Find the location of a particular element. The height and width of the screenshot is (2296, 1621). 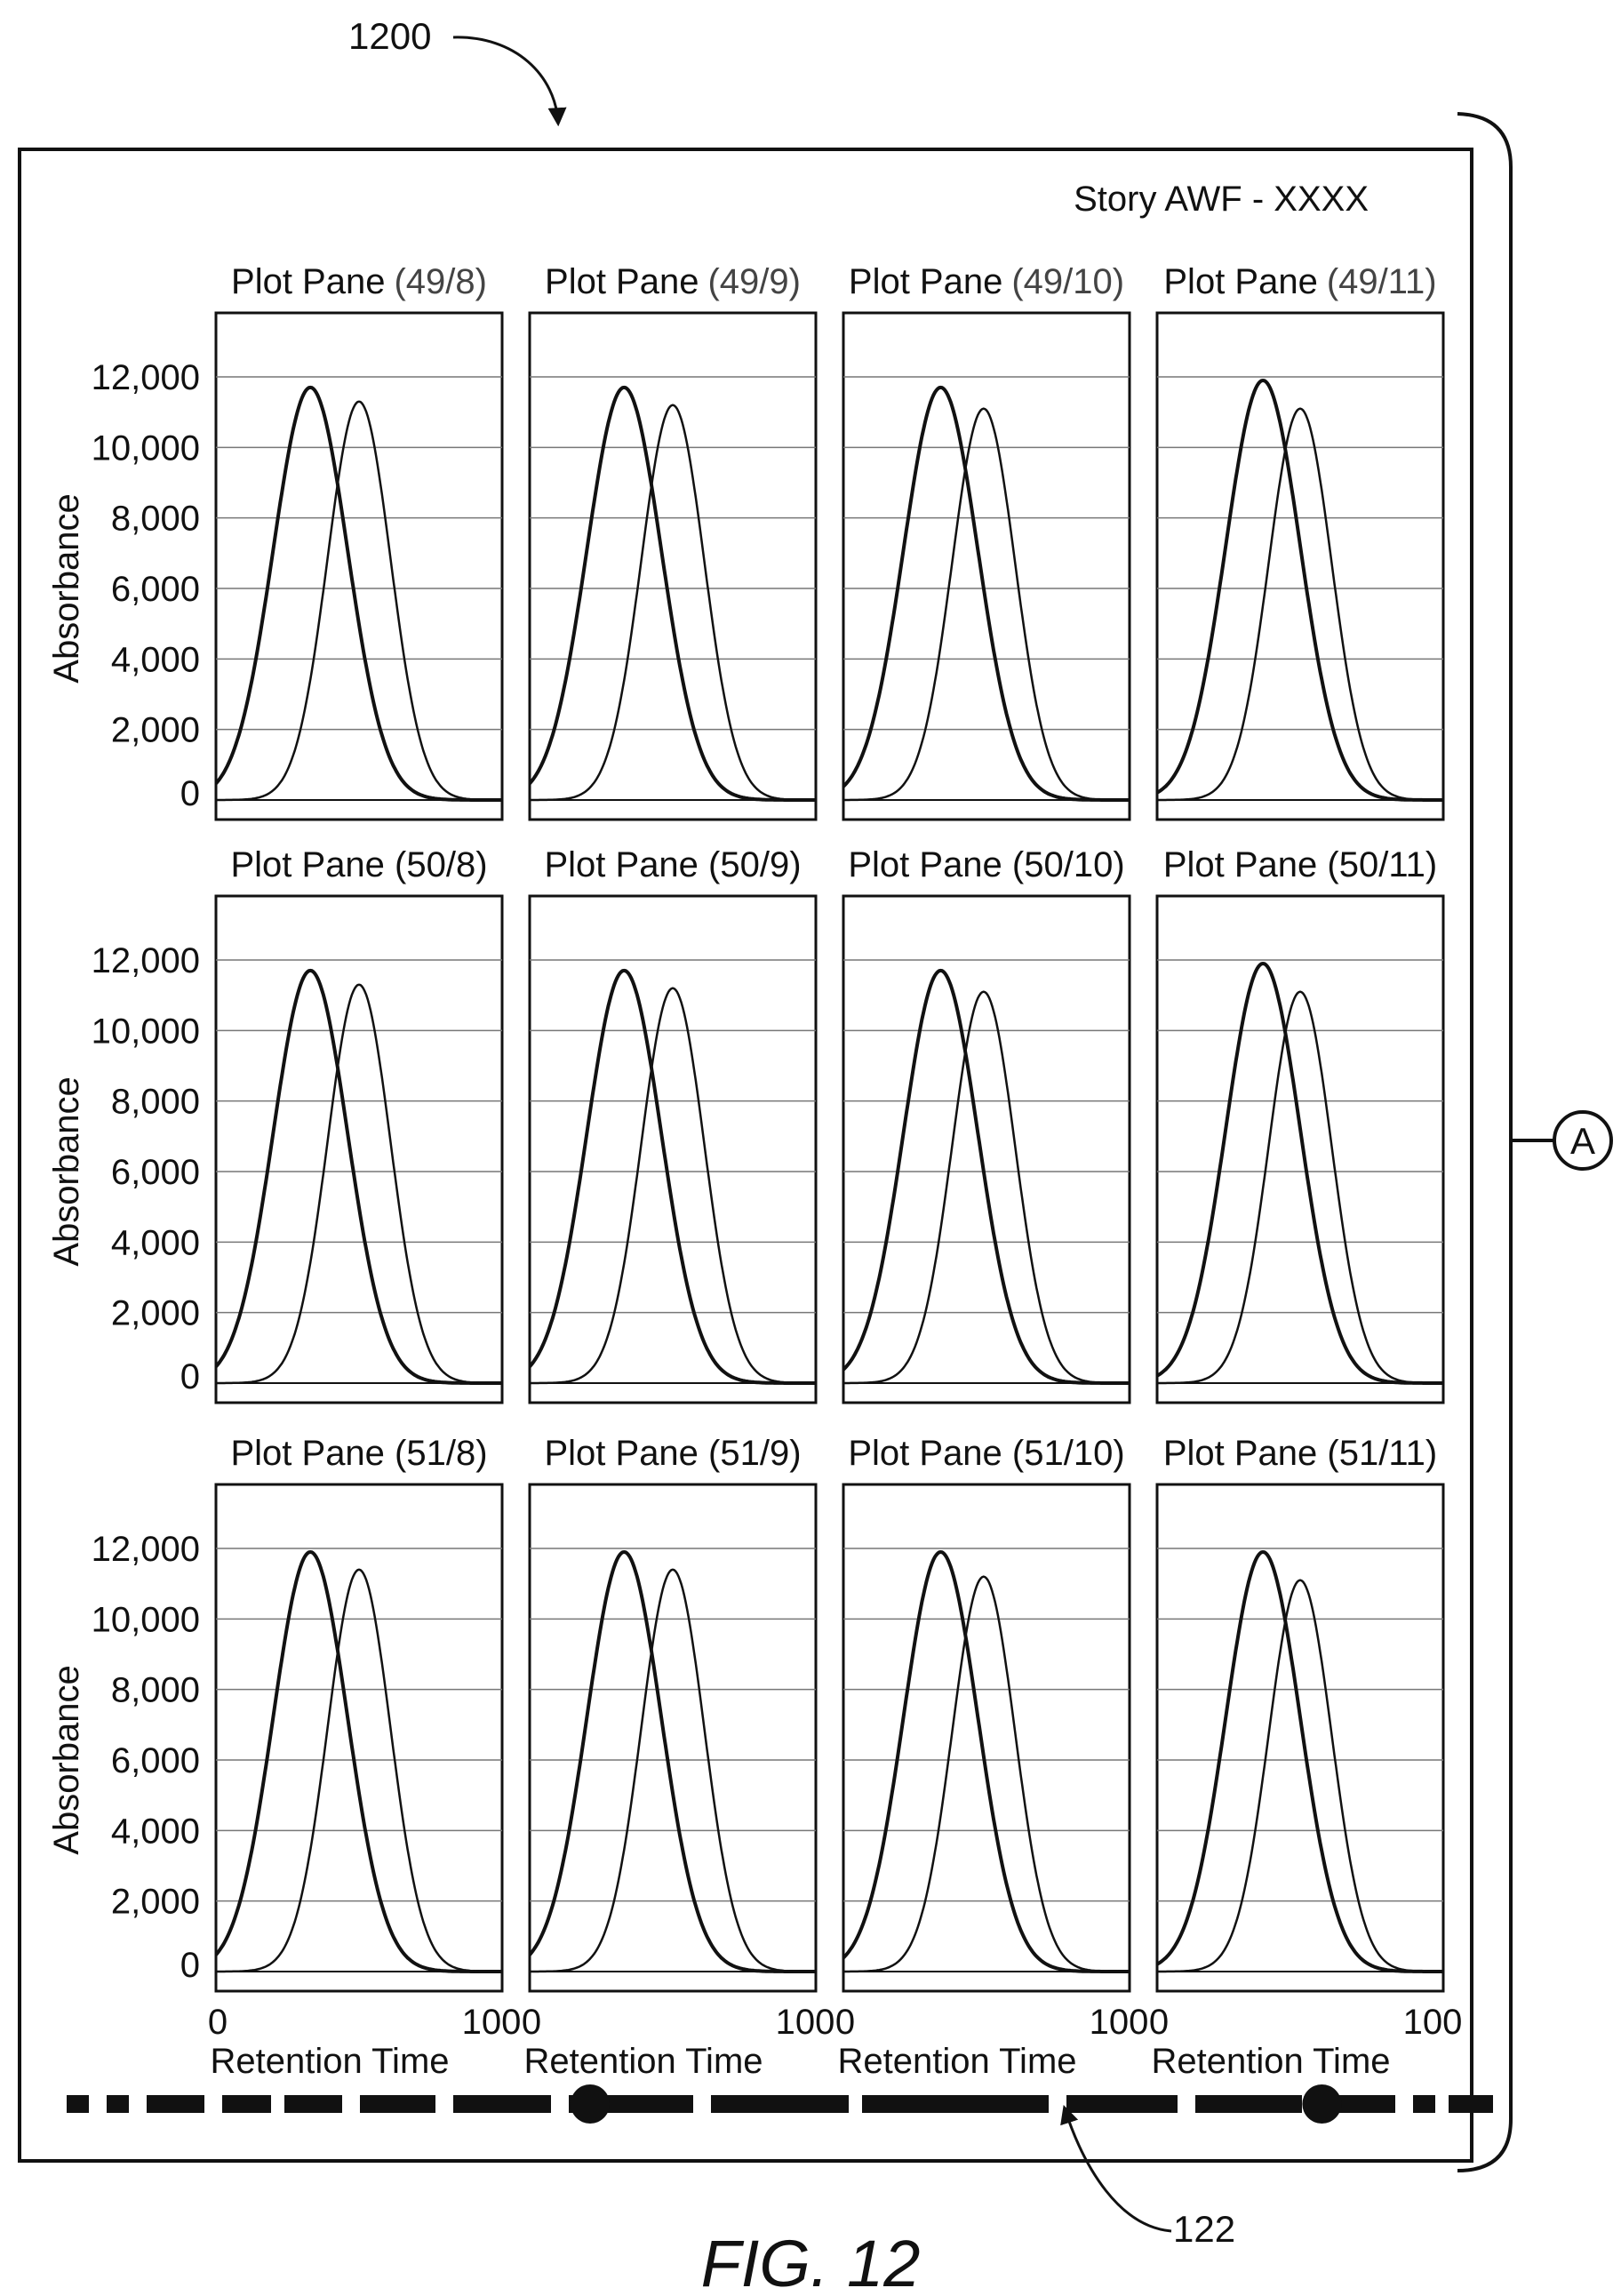

plot-pane: Plot Pane (49/11) is located at coordinates (1300, 541).